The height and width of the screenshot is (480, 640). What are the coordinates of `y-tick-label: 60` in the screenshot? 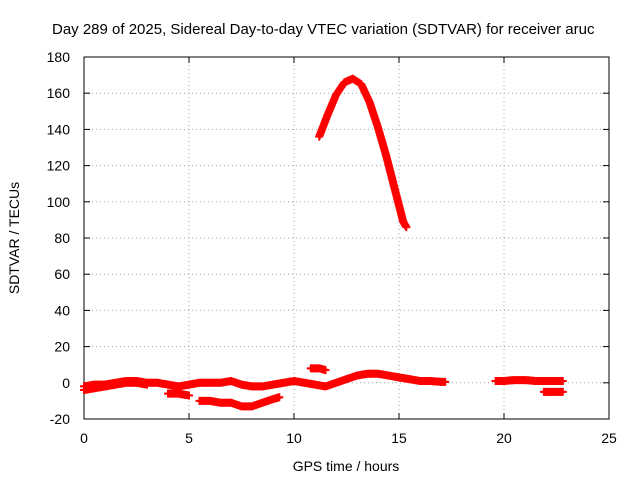 It's located at (62, 274).